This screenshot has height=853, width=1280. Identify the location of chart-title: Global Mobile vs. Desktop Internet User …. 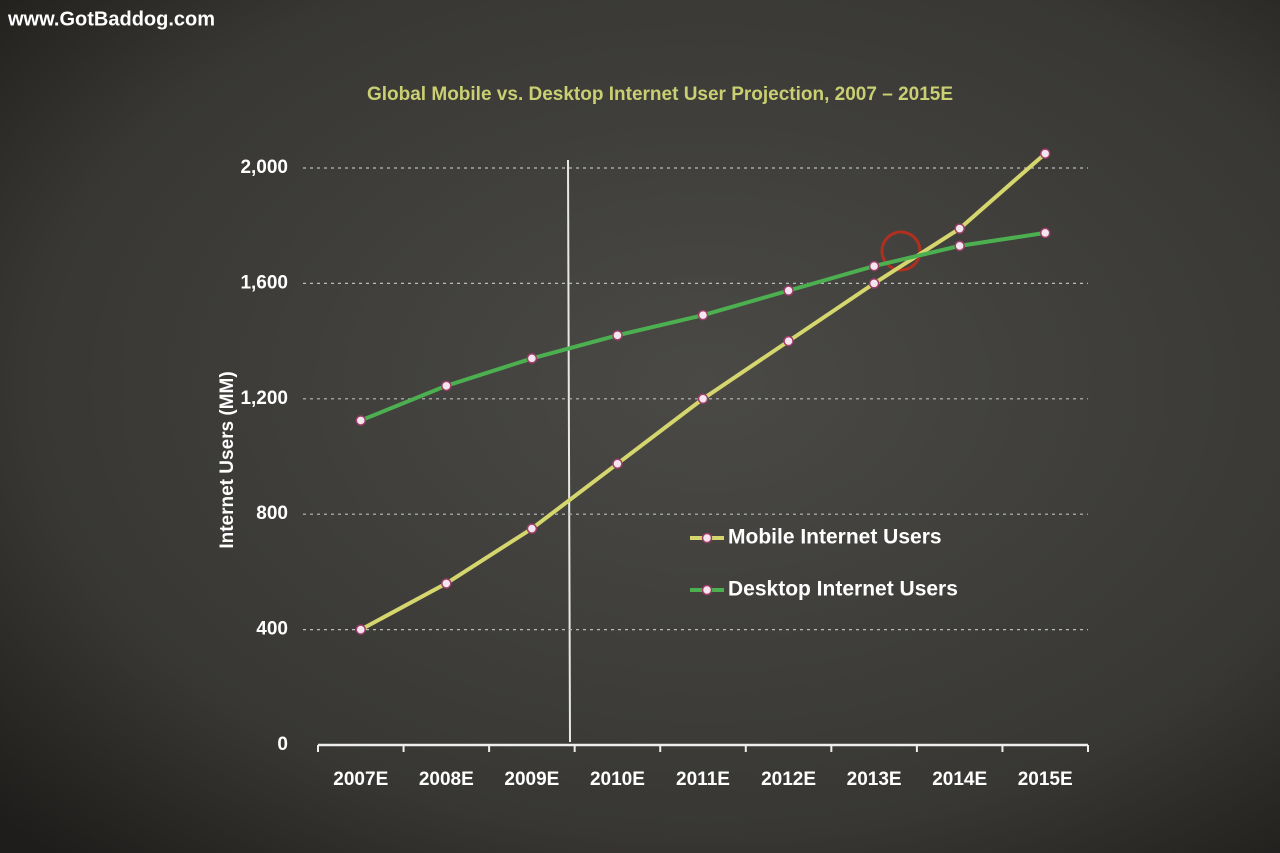
(660, 94).